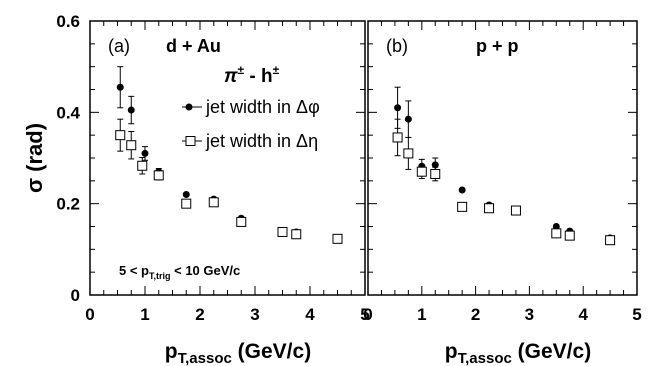  I want to click on x-tick-label-a: 3, so click(254, 314).